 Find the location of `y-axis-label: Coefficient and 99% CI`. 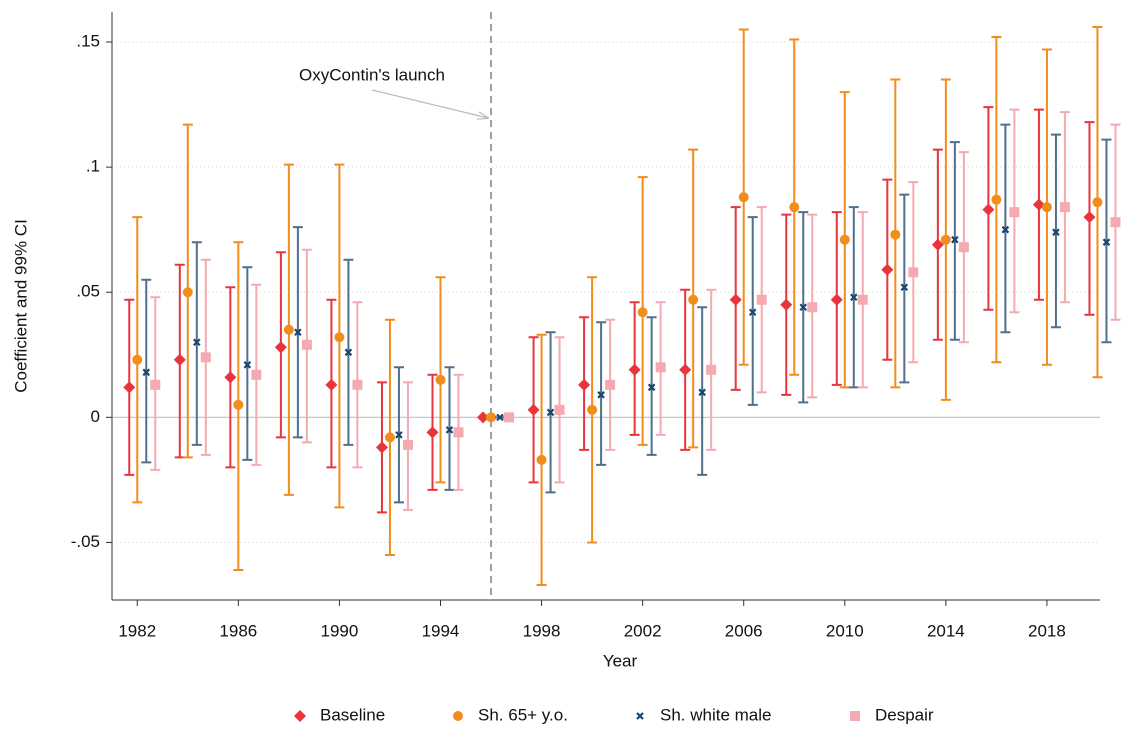

y-axis-label: Coefficient and 99% CI is located at coordinates (20, 306).